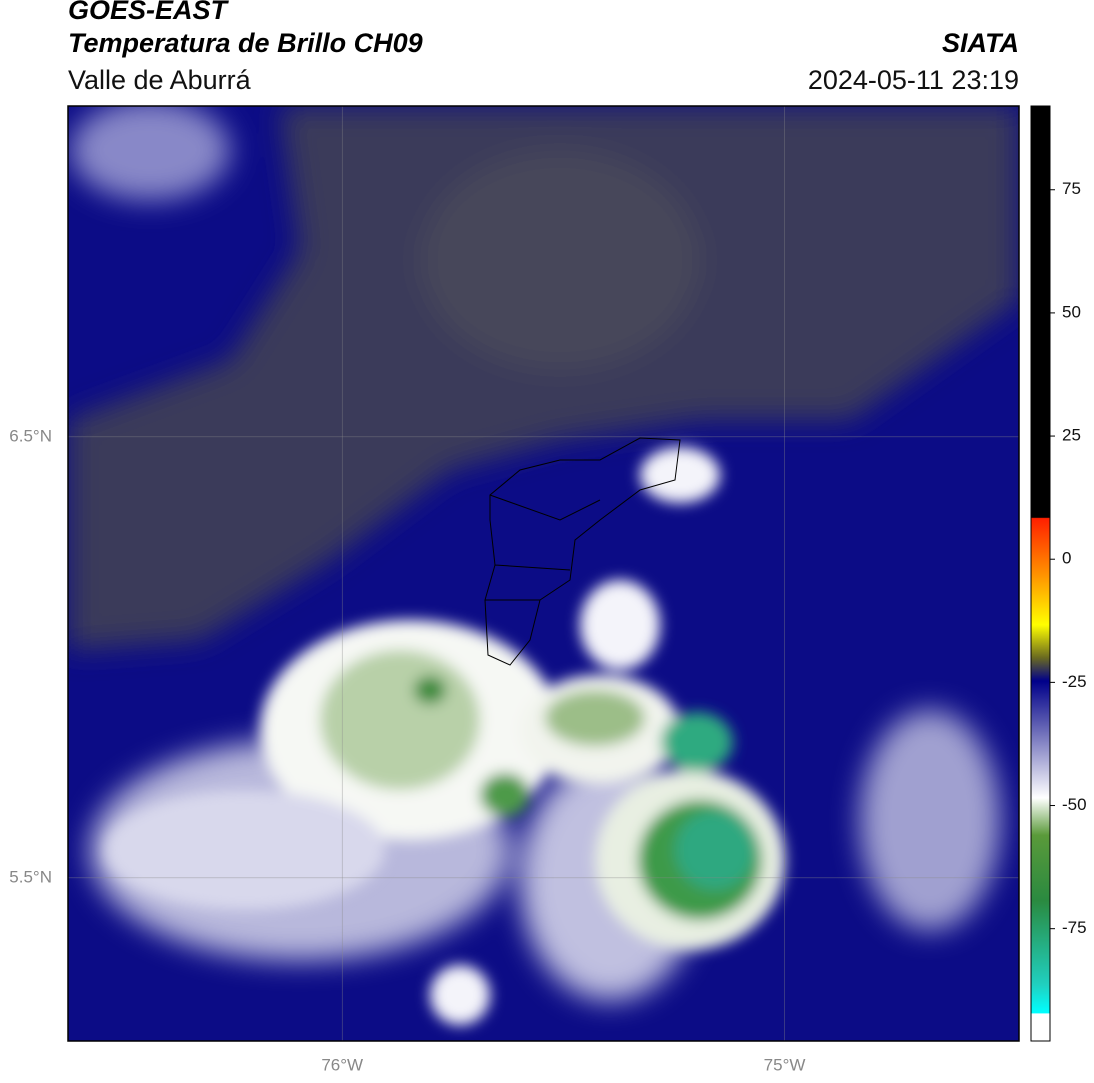 Image resolution: width=1094 pixels, height=1083 pixels. I want to click on title: GOES-EAST, so click(149, 12).